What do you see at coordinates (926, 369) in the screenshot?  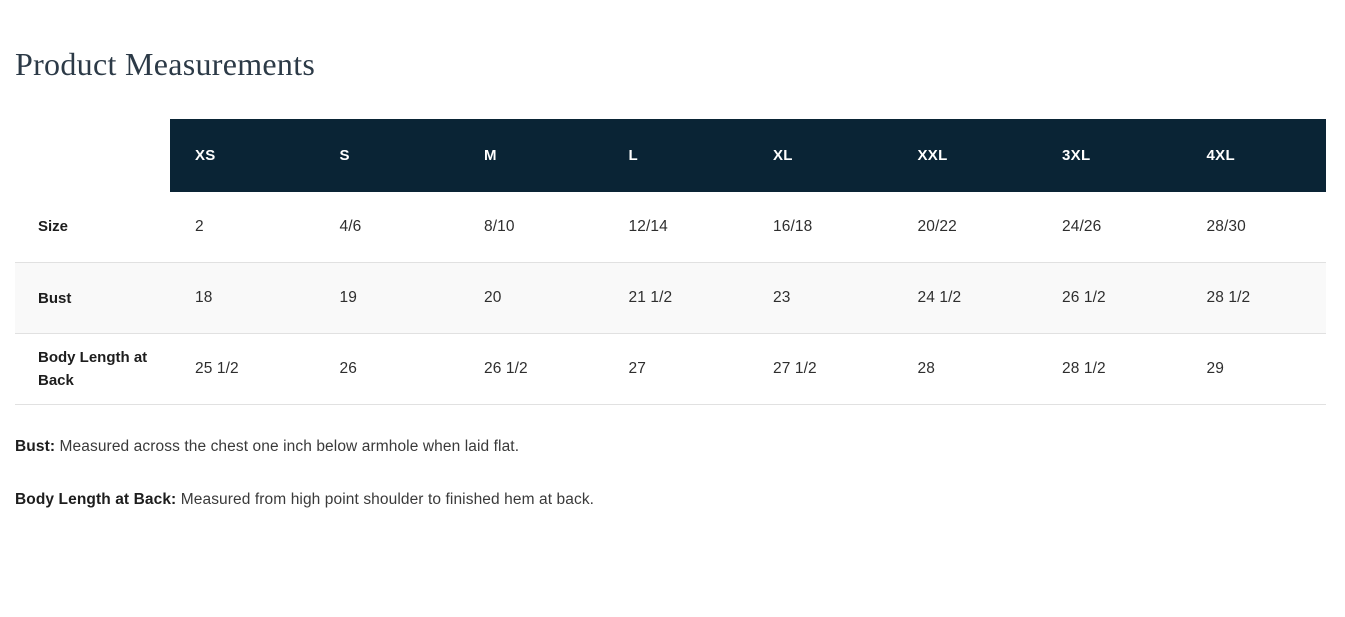 I see `table-cell: 28` at bounding box center [926, 369].